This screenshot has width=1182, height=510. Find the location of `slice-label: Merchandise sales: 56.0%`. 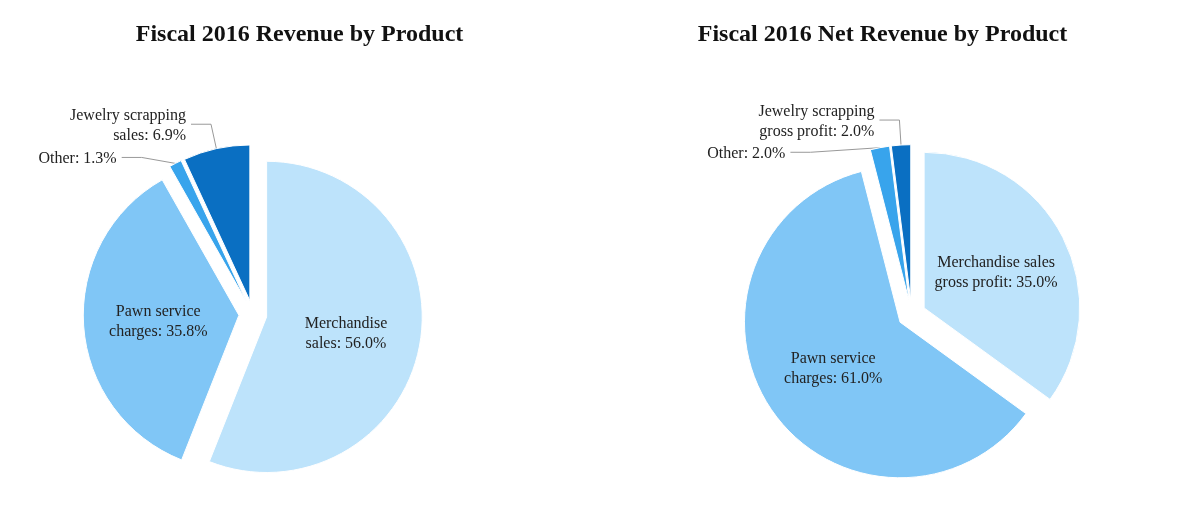

slice-label: Merchandise sales: 56.0% is located at coordinates (346, 332).